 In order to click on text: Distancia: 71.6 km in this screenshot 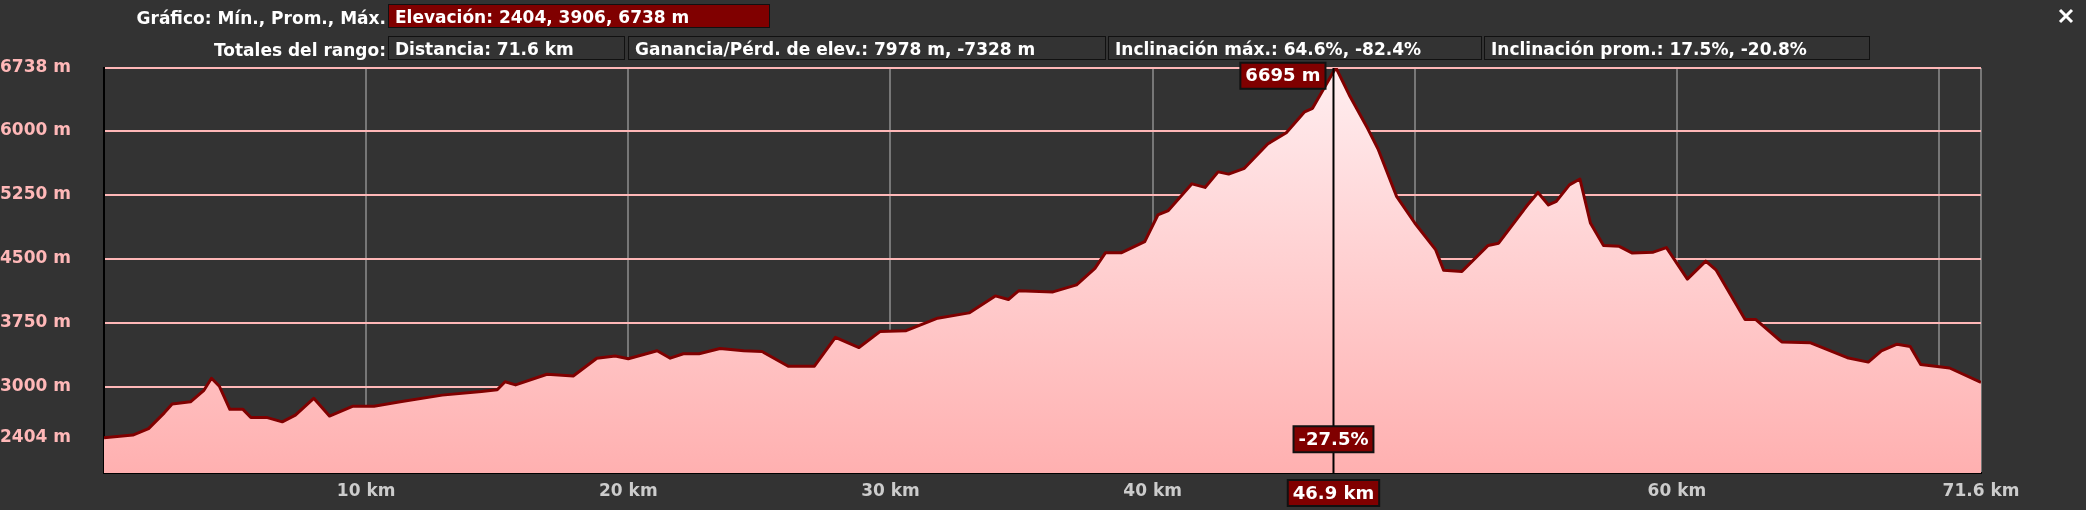, I will do `click(506, 48)`.